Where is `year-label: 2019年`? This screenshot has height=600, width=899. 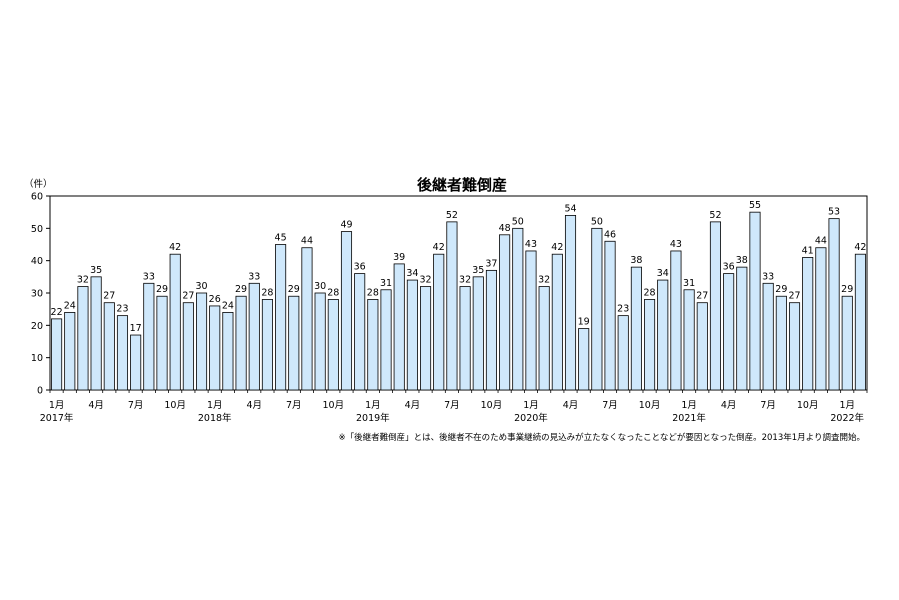
year-label: 2019年 is located at coordinates (373, 418).